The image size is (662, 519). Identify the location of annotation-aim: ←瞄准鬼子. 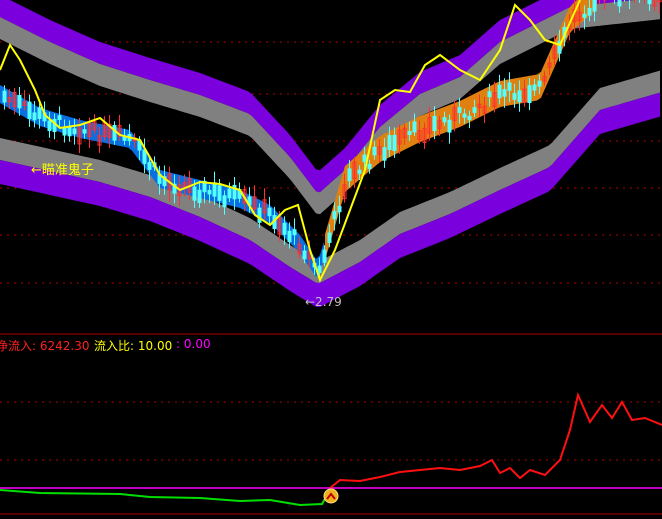
(62, 170).